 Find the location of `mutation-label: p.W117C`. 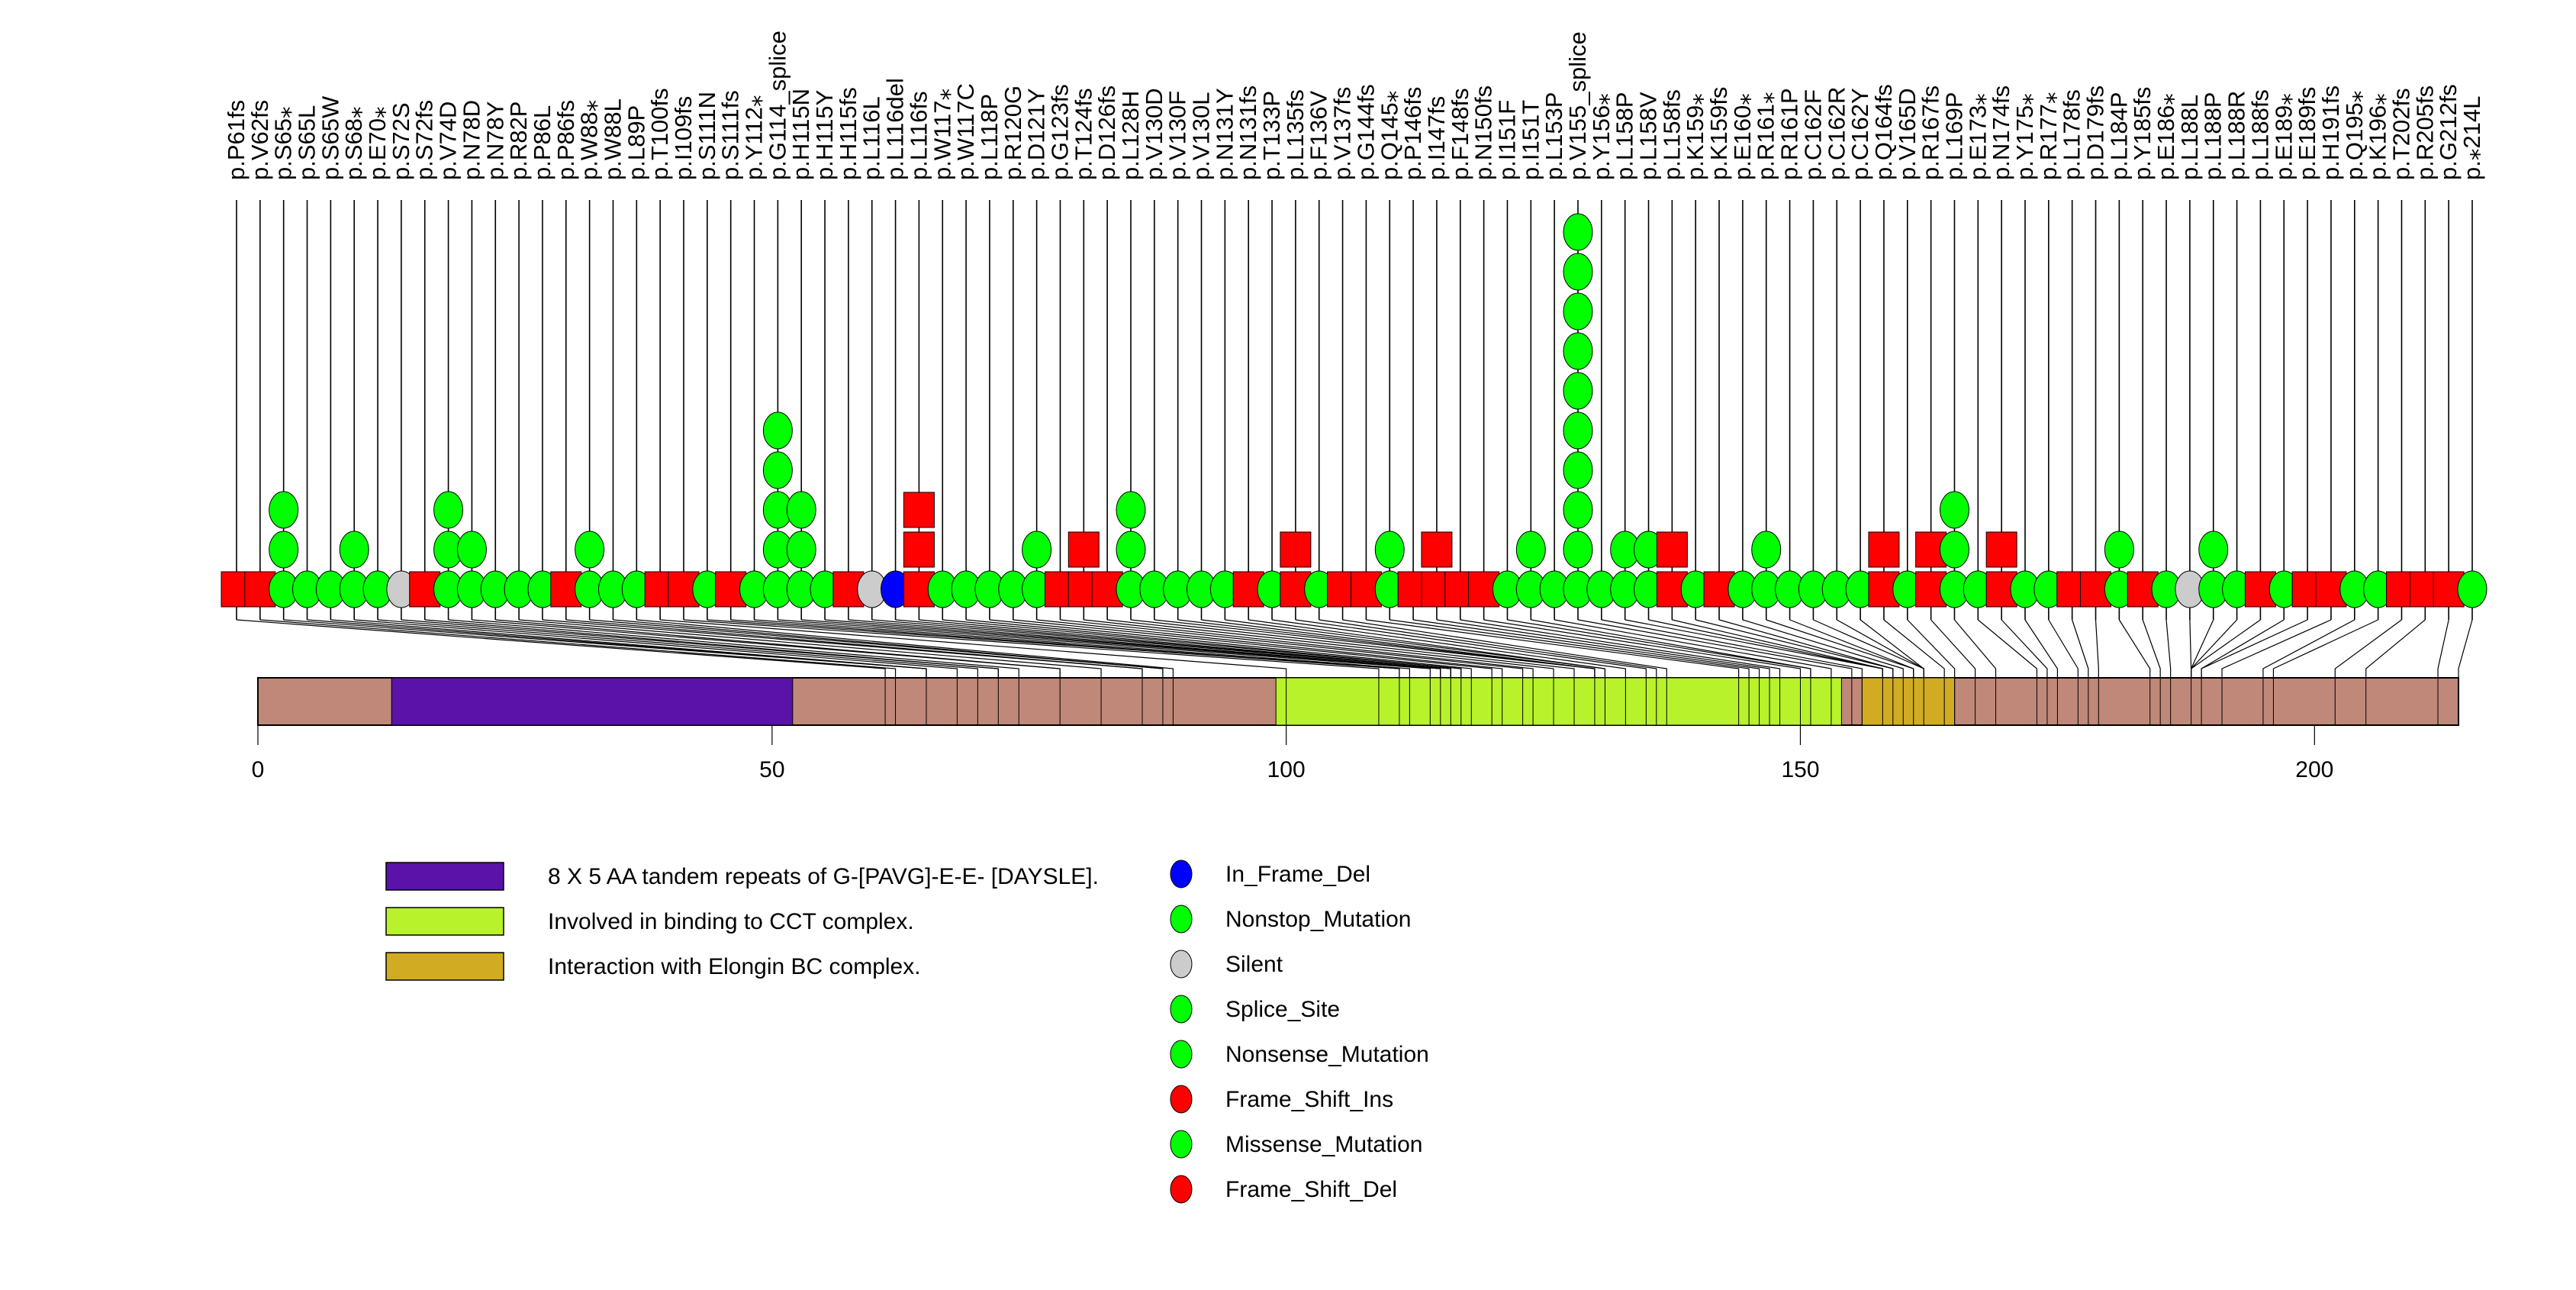

mutation-label: p.W117C is located at coordinates (965, 132).